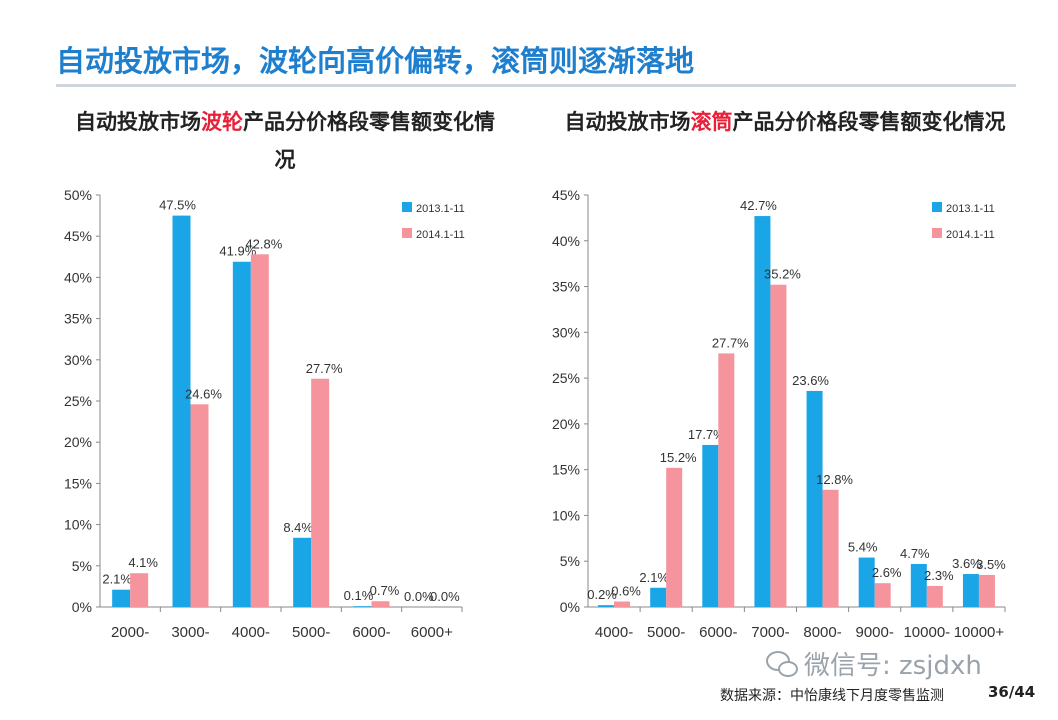  What do you see at coordinates (440, 209) in the screenshot?
I see `left-legend-label: 2013.1-11` at bounding box center [440, 209].